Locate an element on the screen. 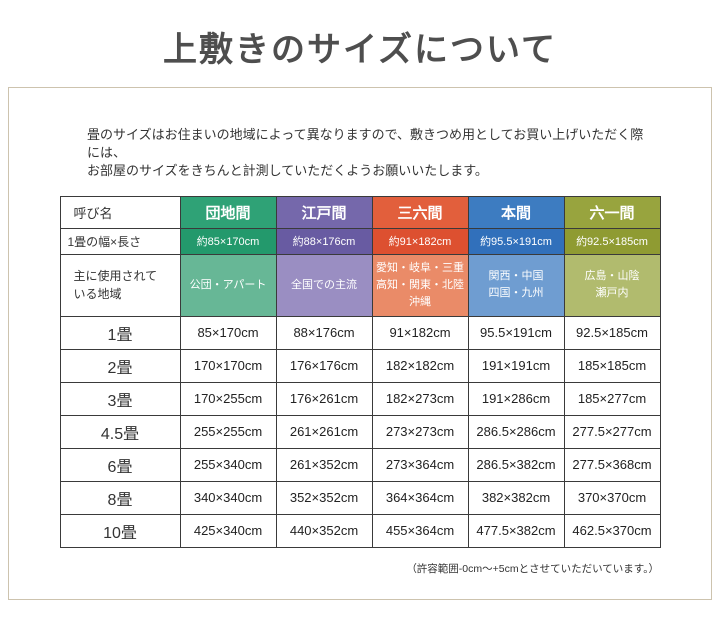  size-cell: 477.5×382cm is located at coordinates (516, 530).